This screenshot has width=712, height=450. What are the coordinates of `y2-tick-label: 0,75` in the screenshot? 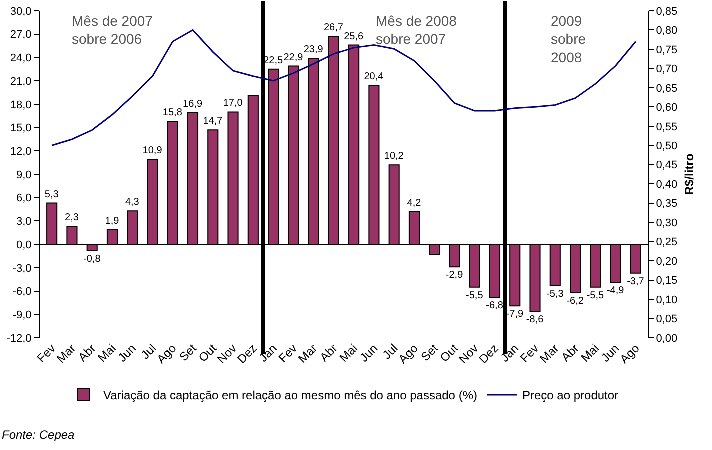 It's located at (667, 50).